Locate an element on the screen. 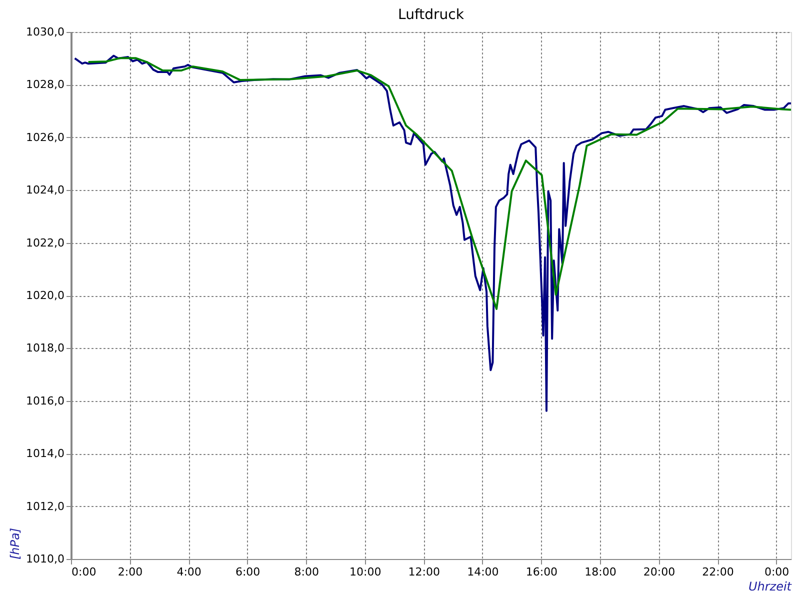 This screenshot has height=600, width=800. x-tick-label: 4:00 is located at coordinates (189, 572).